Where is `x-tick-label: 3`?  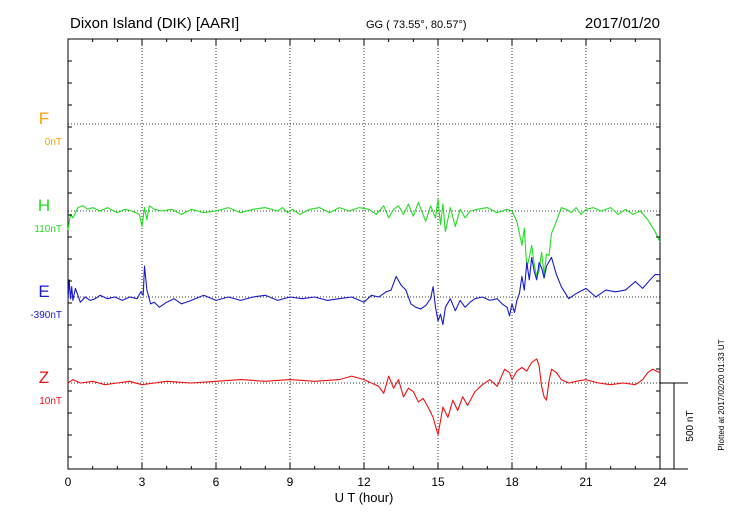
x-tick-label: 3 is located at coordinates (142, 482).